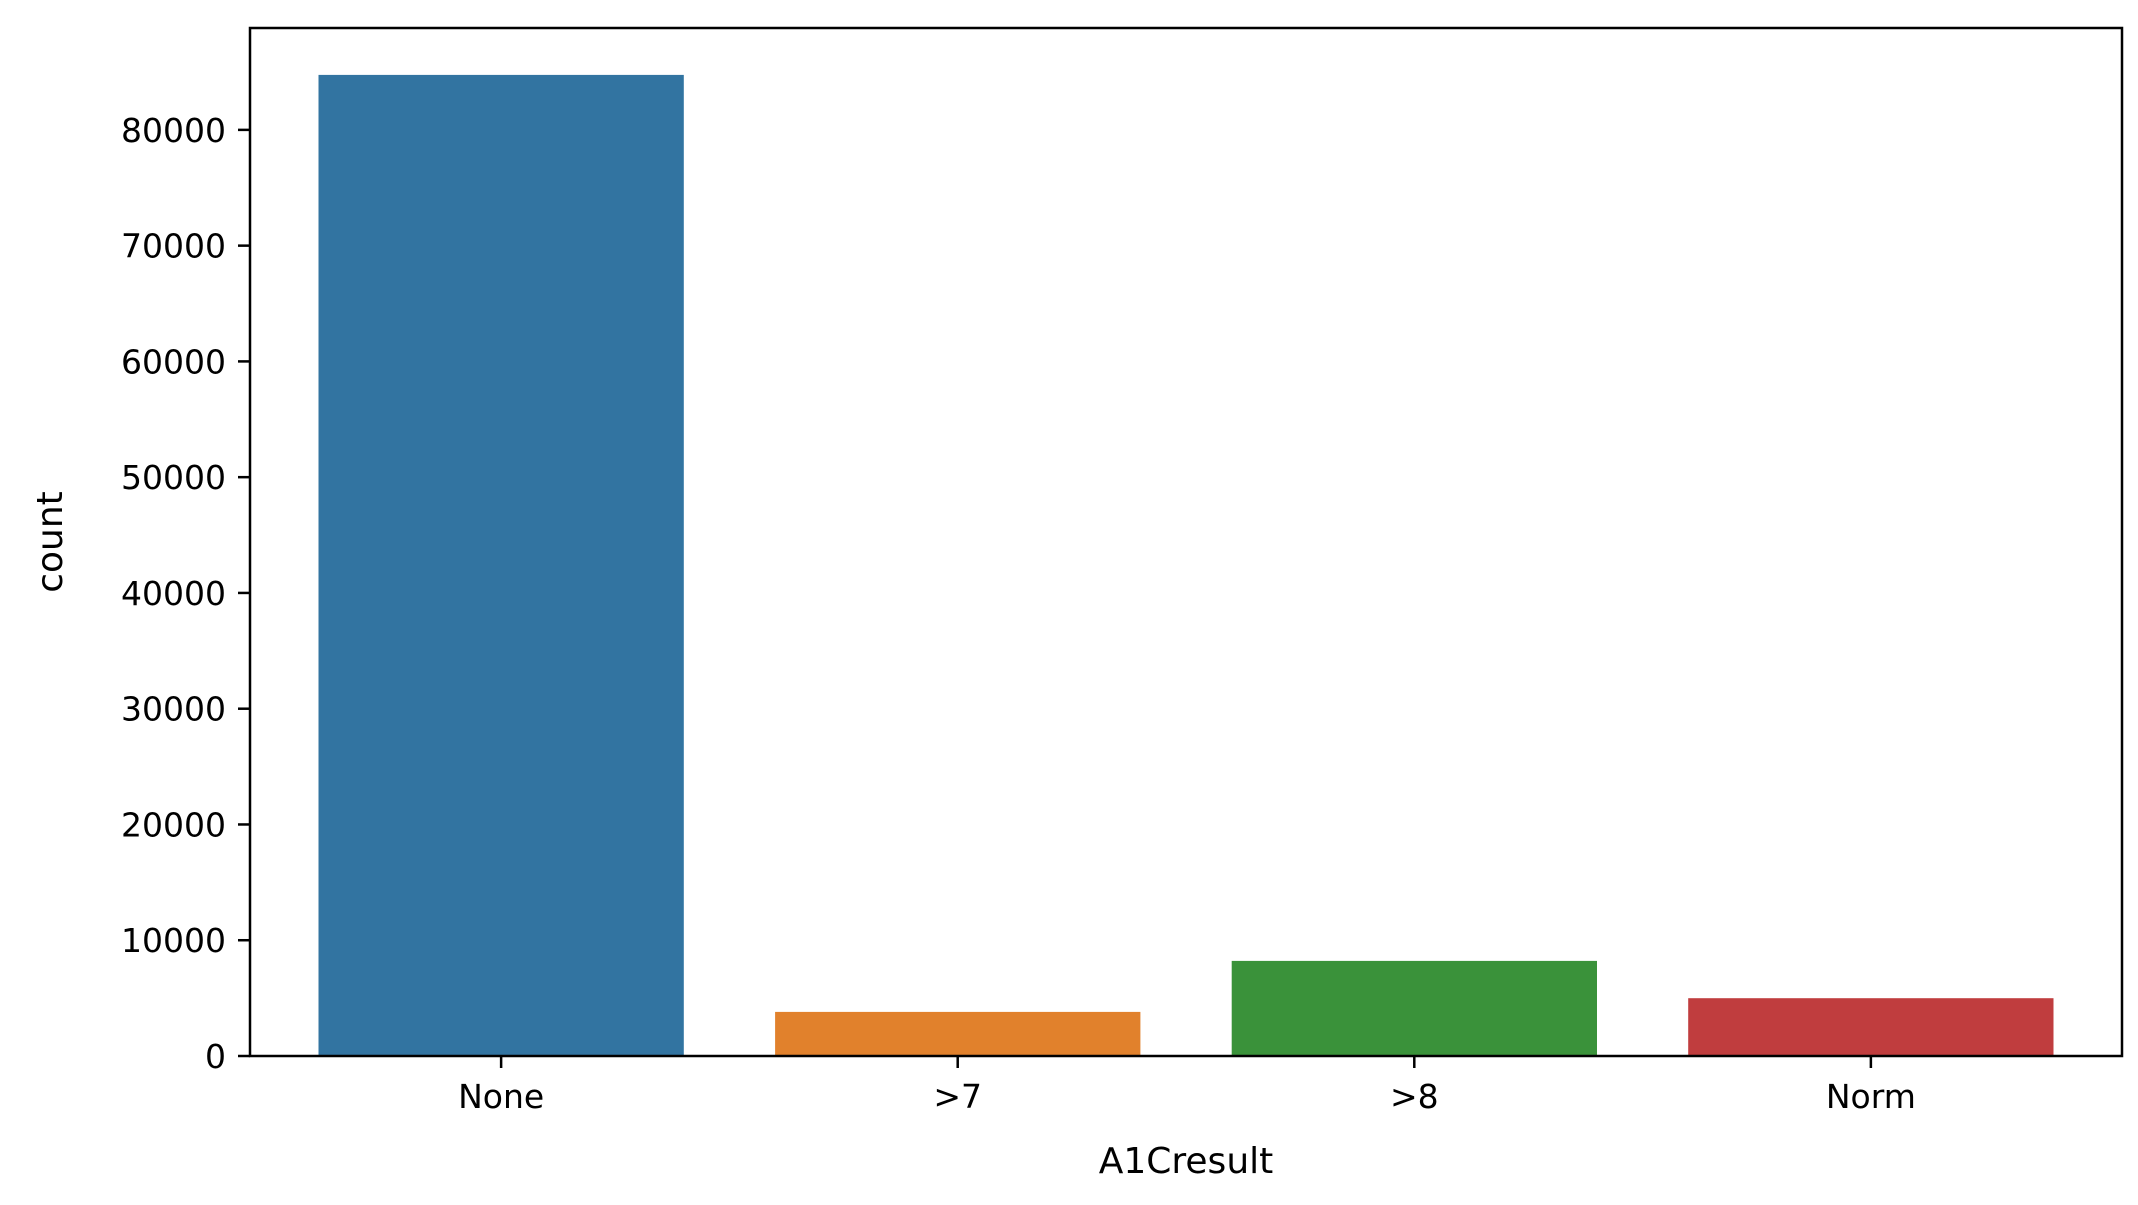 This screenshot has width=2138, height=1205. What do you see at coordinates (1186, 1161) in the screenshot?
I see `x-axis-label: A1Cresult` at bounding box center [1186, 1161].